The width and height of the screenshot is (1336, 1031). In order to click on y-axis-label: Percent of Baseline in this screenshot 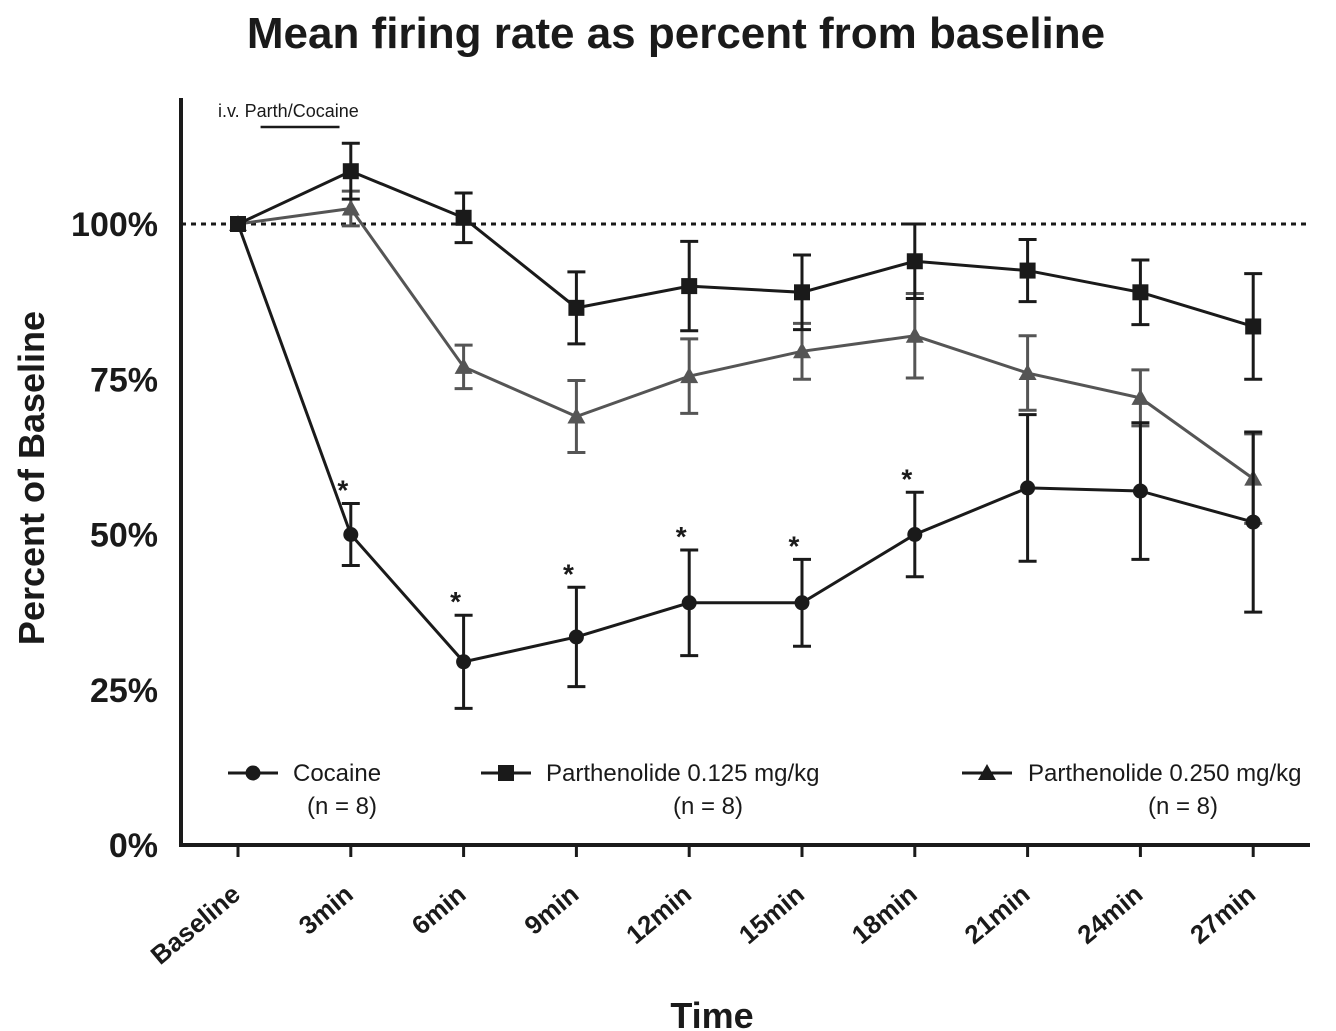, I will do `click(31, 478)`.